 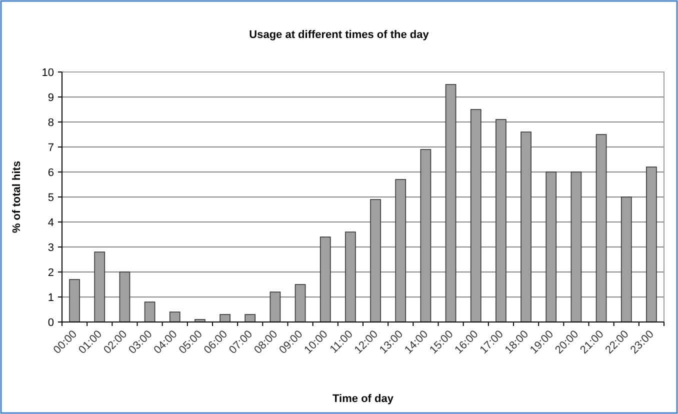 I want to click on y-tick-label: 9, so click(x=51, y=98).